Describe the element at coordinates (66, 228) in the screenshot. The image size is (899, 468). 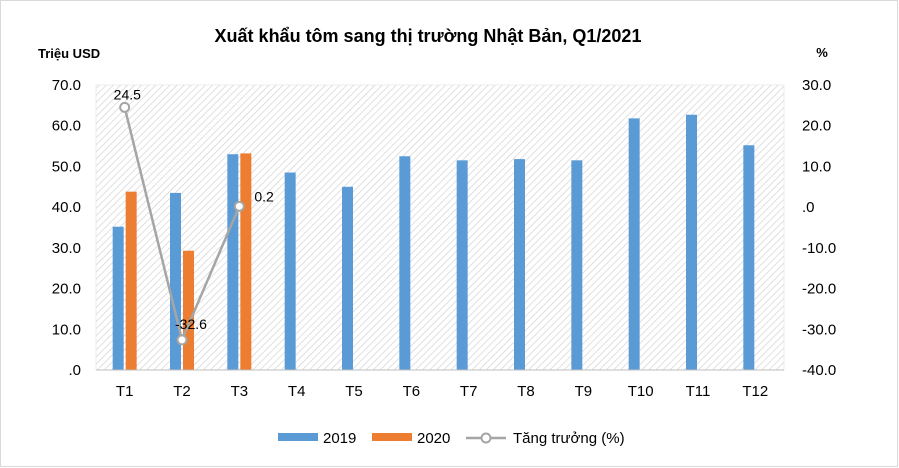
I see `y-axis-ticks: .0 10.0 20.0 30.0 40.0 50.0 60.0 70.0` at that location.